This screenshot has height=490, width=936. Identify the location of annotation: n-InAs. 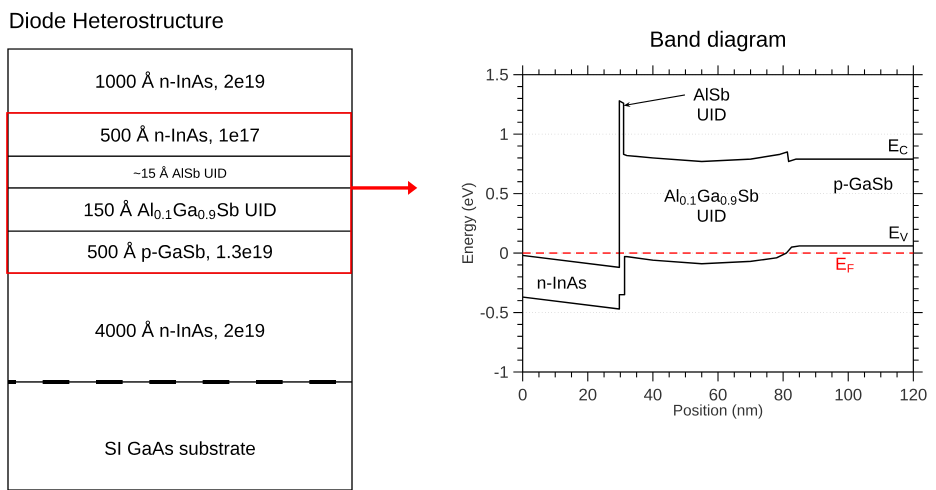
(562, 282).